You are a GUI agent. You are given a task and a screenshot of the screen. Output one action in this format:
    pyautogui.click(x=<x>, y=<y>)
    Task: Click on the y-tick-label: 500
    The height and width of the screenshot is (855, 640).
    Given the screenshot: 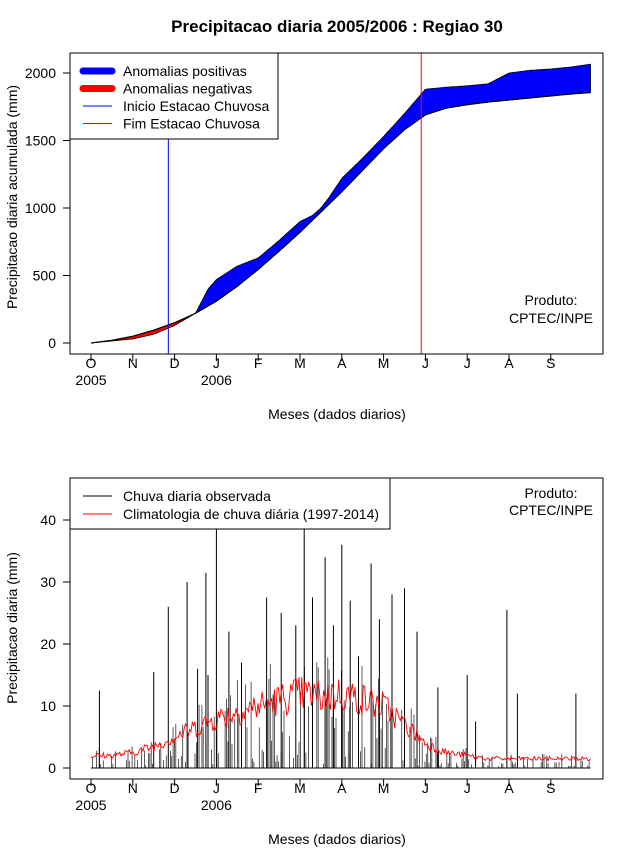 What is the action you would take?
    pyautogui.click(x=45, y=276)
    